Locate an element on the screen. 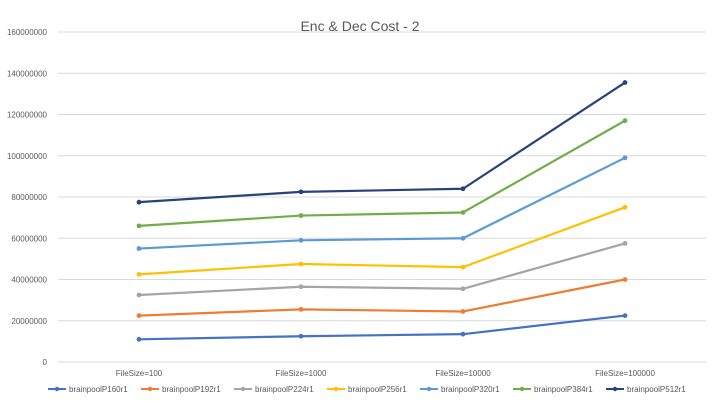 The image size is (720, 405). x-tick-label: FileSize=1000 is located at coordinates (301, 373).